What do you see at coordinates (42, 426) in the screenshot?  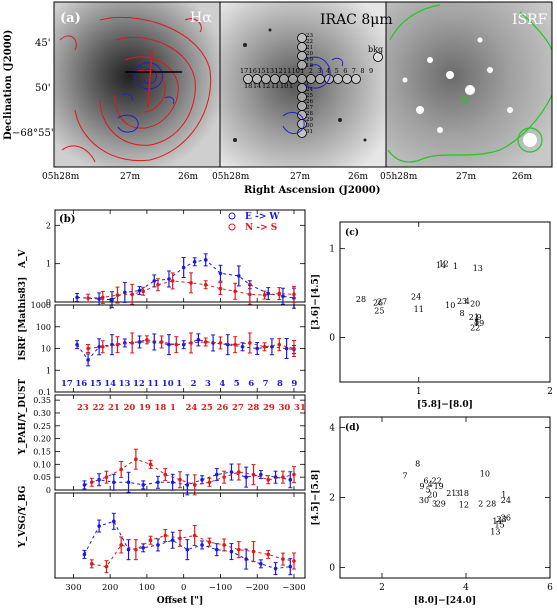 I see `y-tick-label: 0.25` at bounding box center [42, 426].